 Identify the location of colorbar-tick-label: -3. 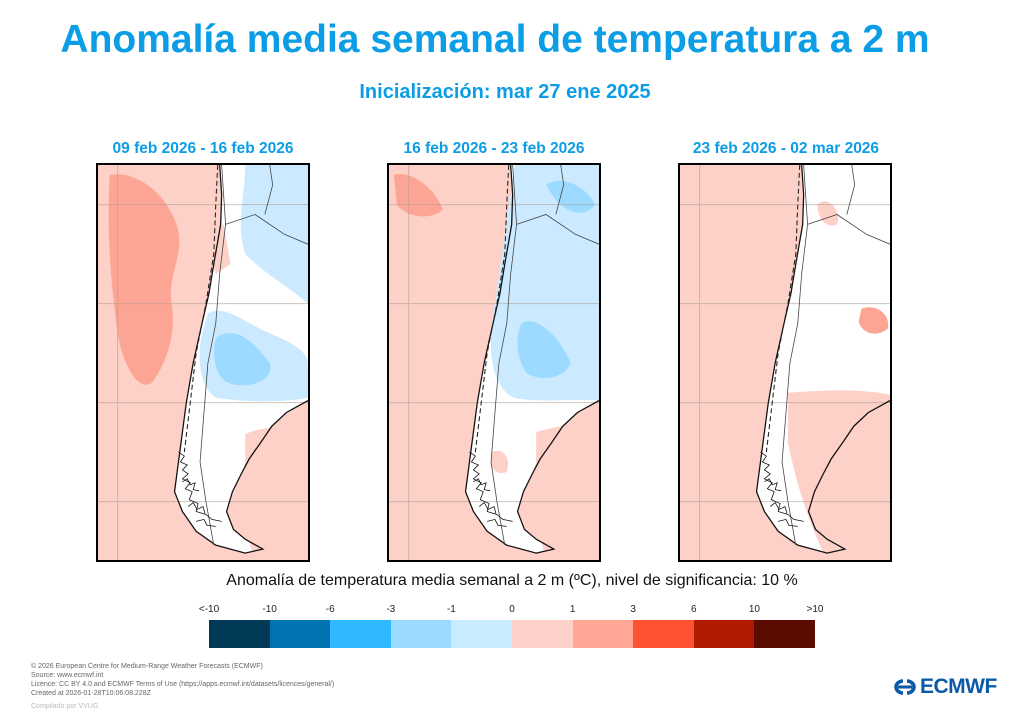
(391, 609).